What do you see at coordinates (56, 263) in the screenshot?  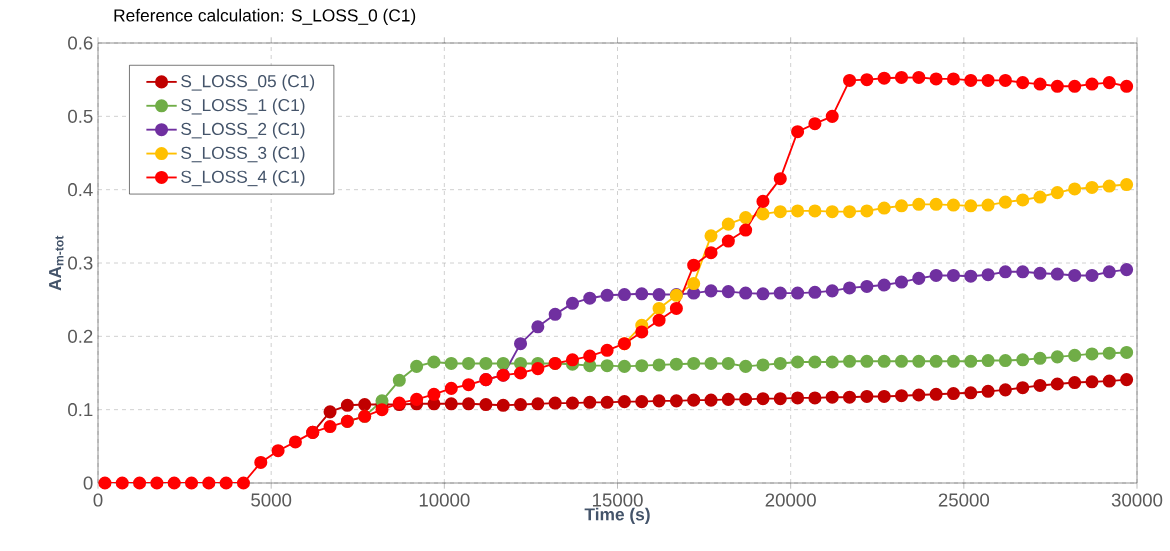 I see `y-axis-title: AA$_{m-tot}$` at bounding box center [56, 263].